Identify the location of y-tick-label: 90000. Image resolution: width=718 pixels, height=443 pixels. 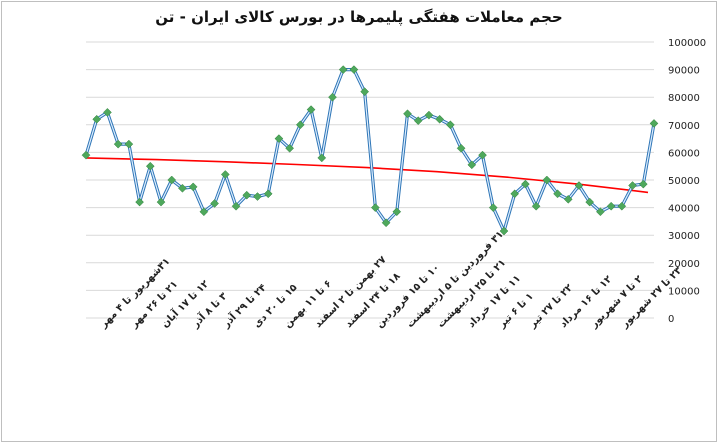
(684, 71).